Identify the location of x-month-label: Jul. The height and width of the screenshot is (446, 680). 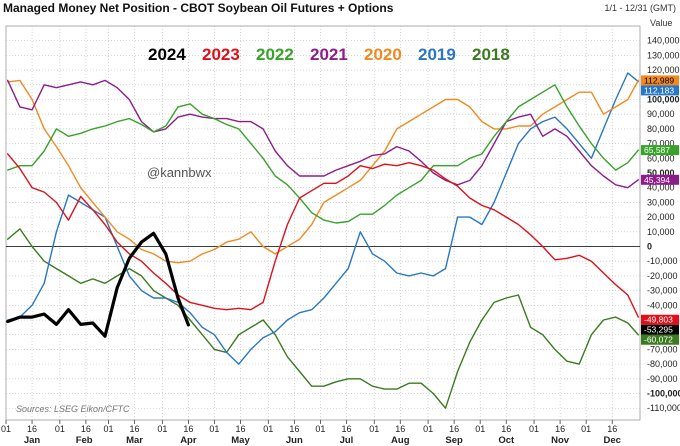
(347, 440).